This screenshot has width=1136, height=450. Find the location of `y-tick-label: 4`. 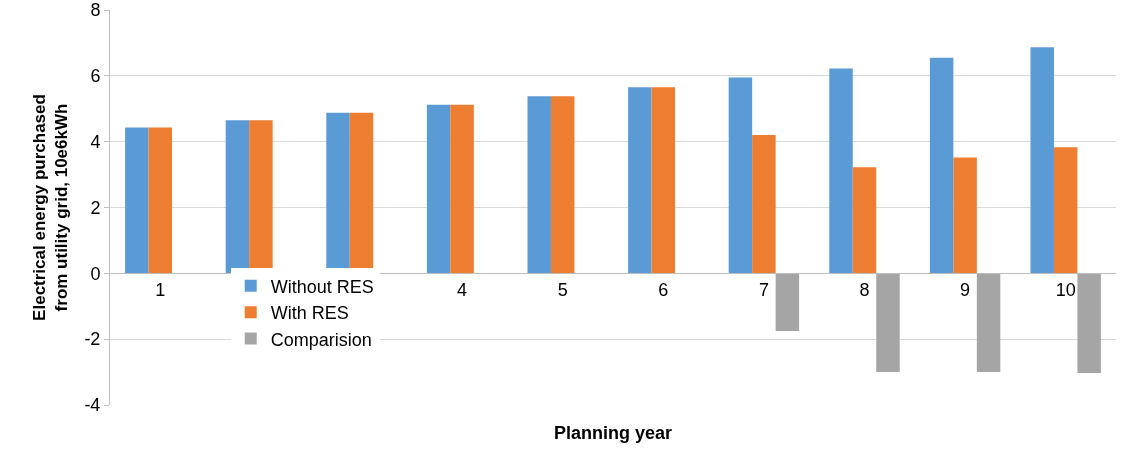

y-tick-label: 4 is located at coordinates (95, 141).